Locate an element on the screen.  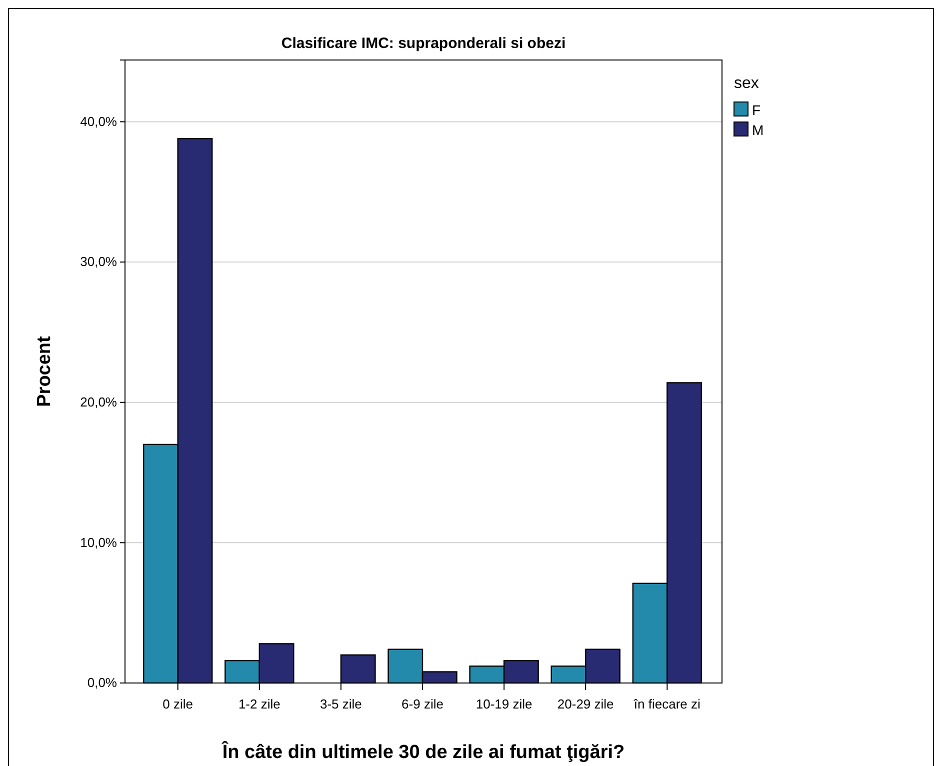
y-tick-label: 40,0% is located at coordinates (99, 121).